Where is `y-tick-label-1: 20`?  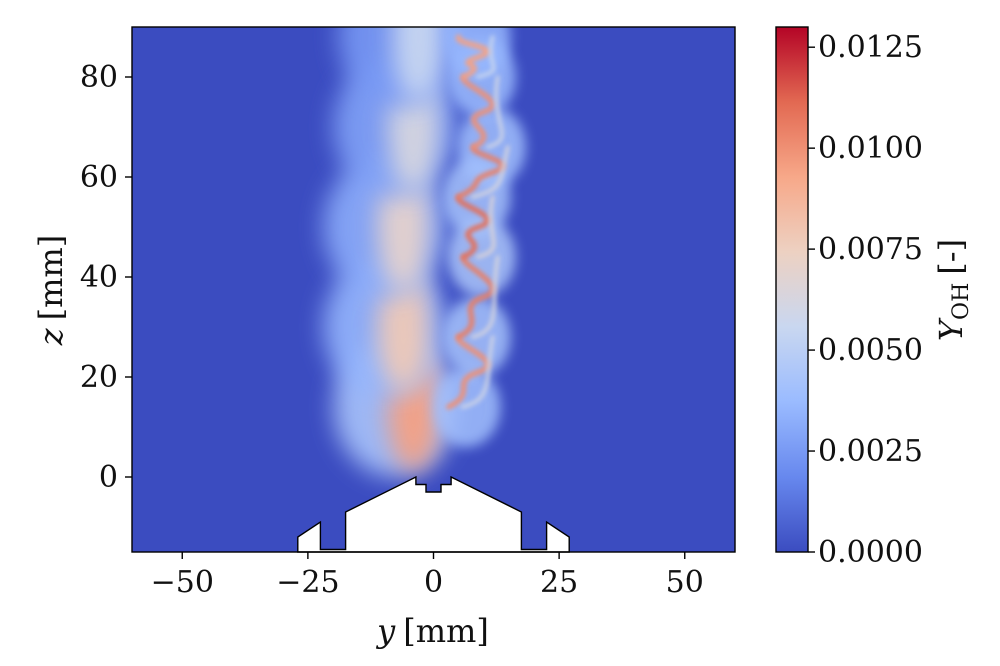 y-tick-label-1: 20 is located at coordinates (99, 377).